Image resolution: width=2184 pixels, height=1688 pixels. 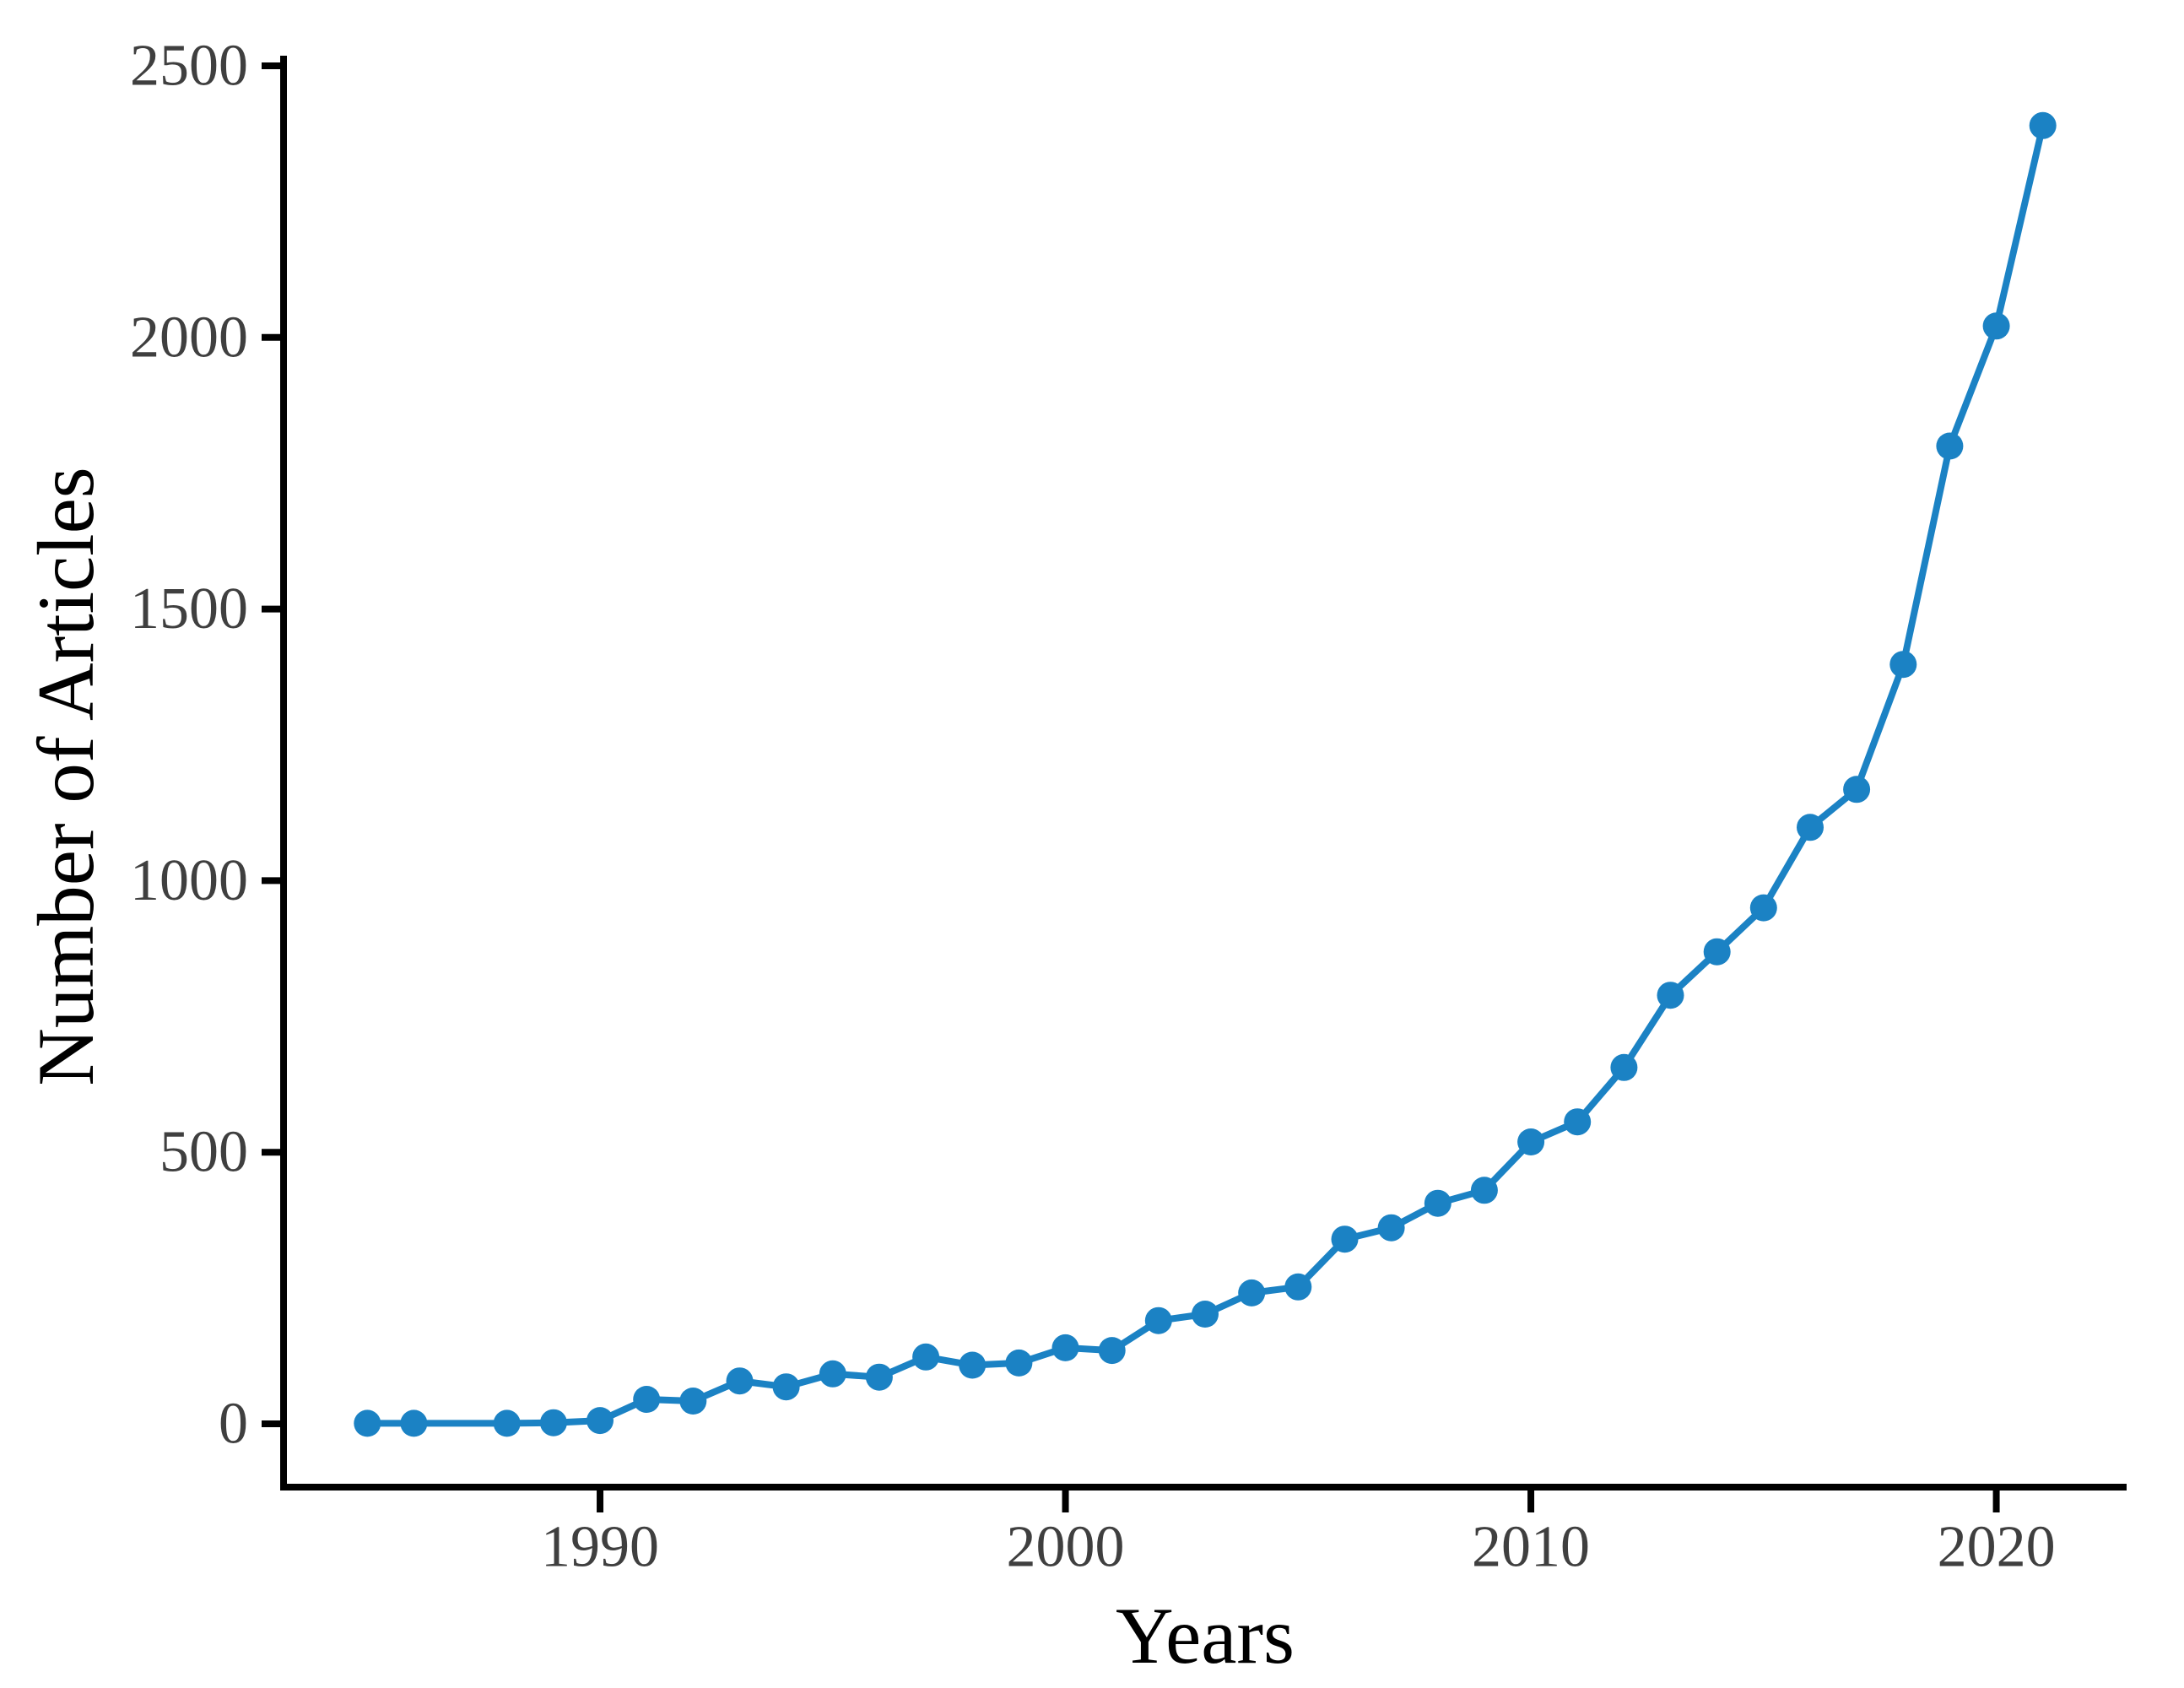 What do you see at coordinates (600, 1547) in the screenshot?
I see `x-tick-label: 1990` at bounding box center [600, 1547].